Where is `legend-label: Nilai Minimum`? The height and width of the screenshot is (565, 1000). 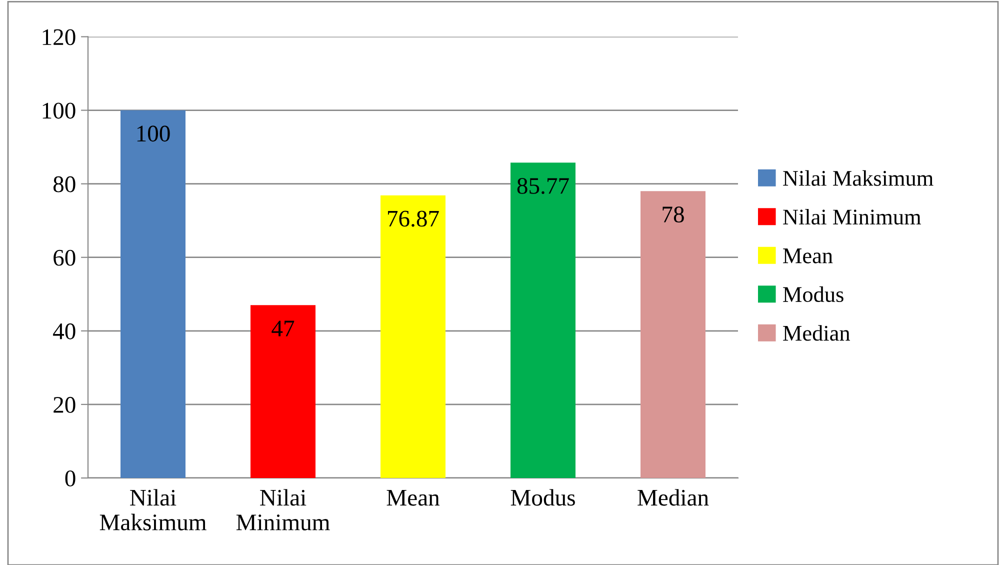
legend-label: Nilai Minimum is located at coordinates (852, 216).